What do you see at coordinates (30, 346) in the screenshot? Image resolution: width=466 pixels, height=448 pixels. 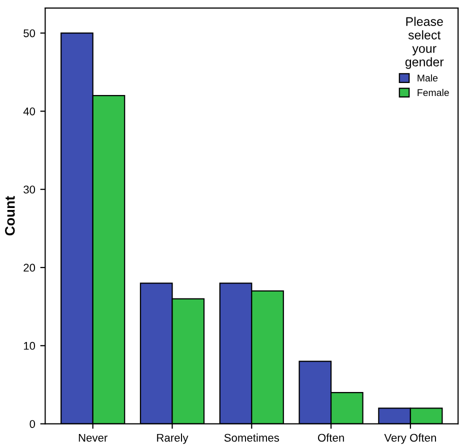 I see `y-tick-label: 10` at bounding box center [30, 346].